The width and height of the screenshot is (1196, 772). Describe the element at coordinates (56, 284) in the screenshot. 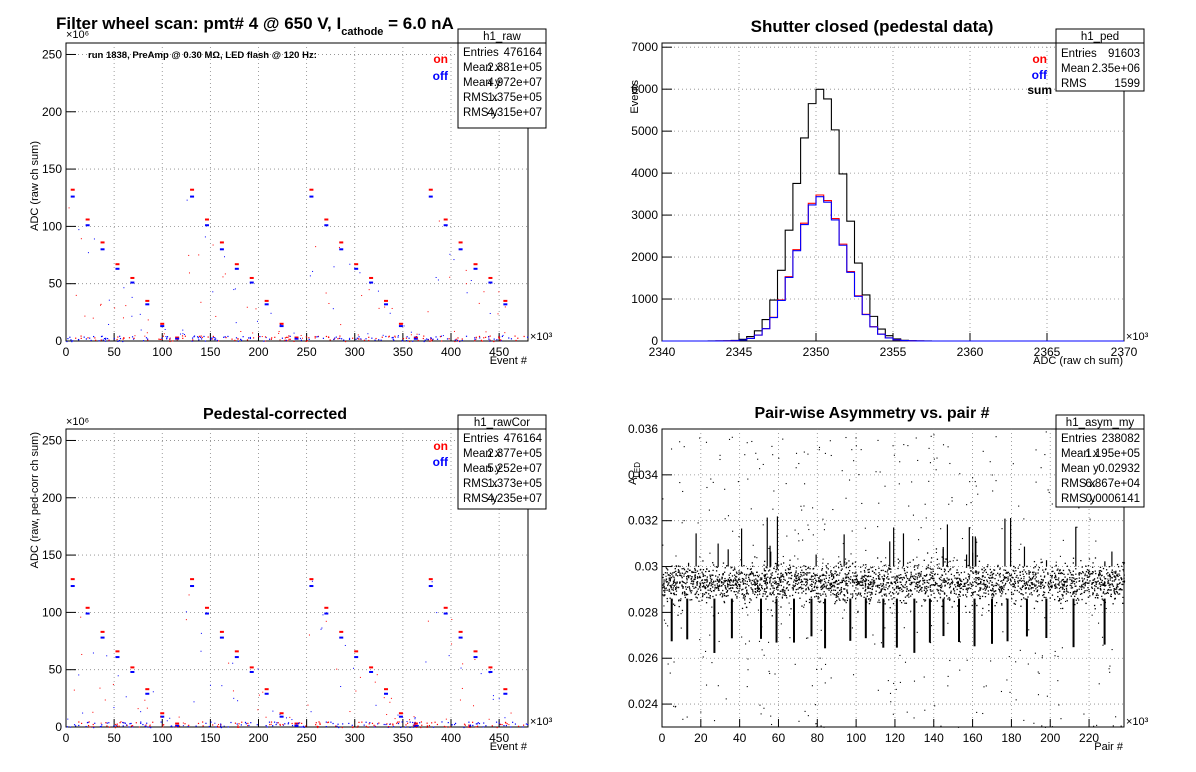

I see `y-tick-label: 50` at that location.